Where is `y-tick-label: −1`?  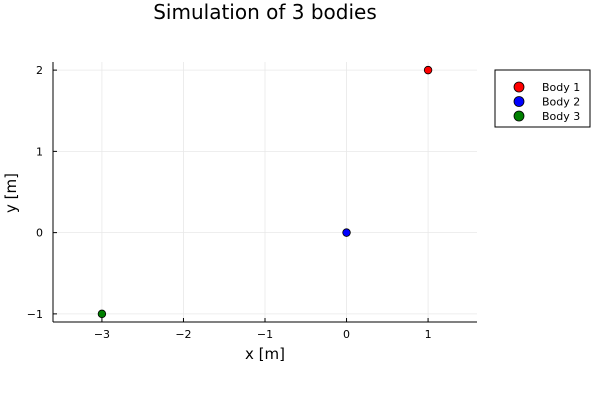 y-tick-label: −1 is located at coordinates (35, 314).